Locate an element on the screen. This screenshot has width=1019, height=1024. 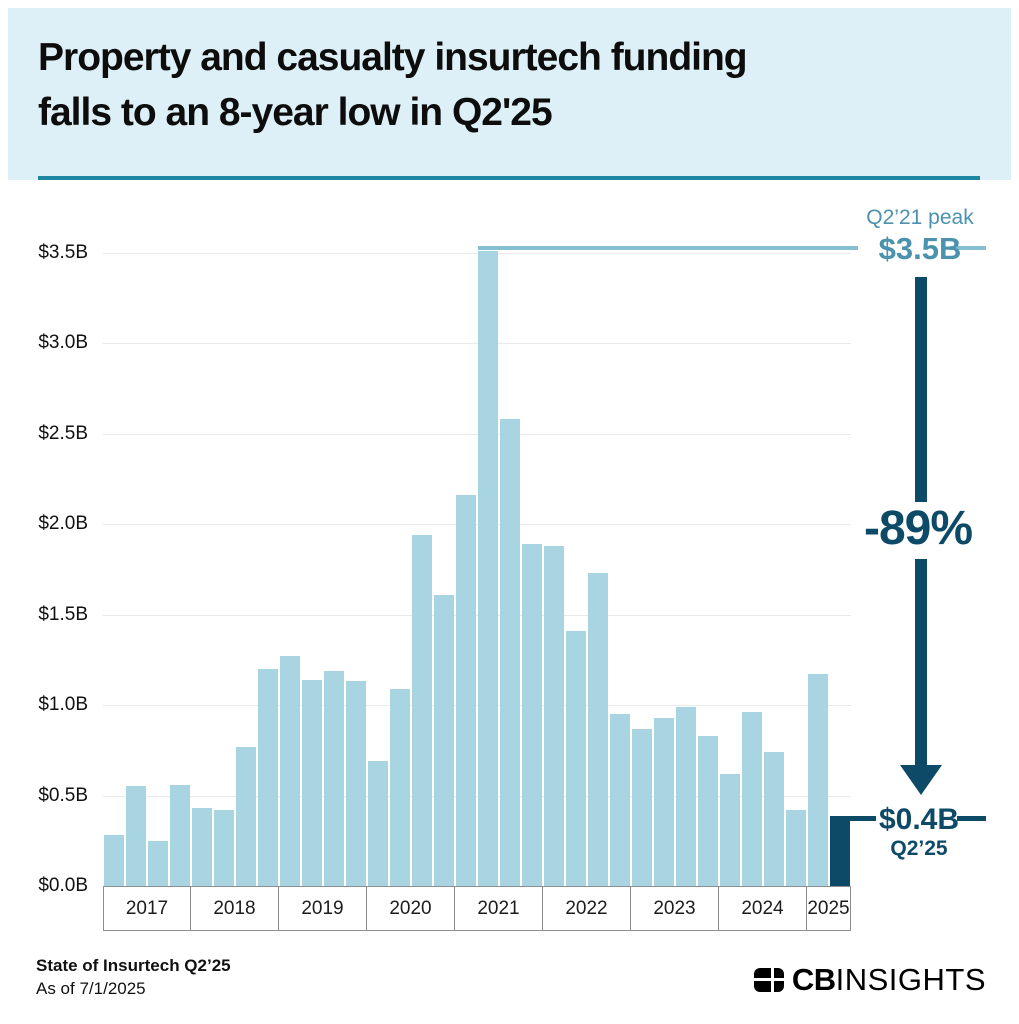
year-axis-cell-2022: 2022 is located at coordinates (587, 908).